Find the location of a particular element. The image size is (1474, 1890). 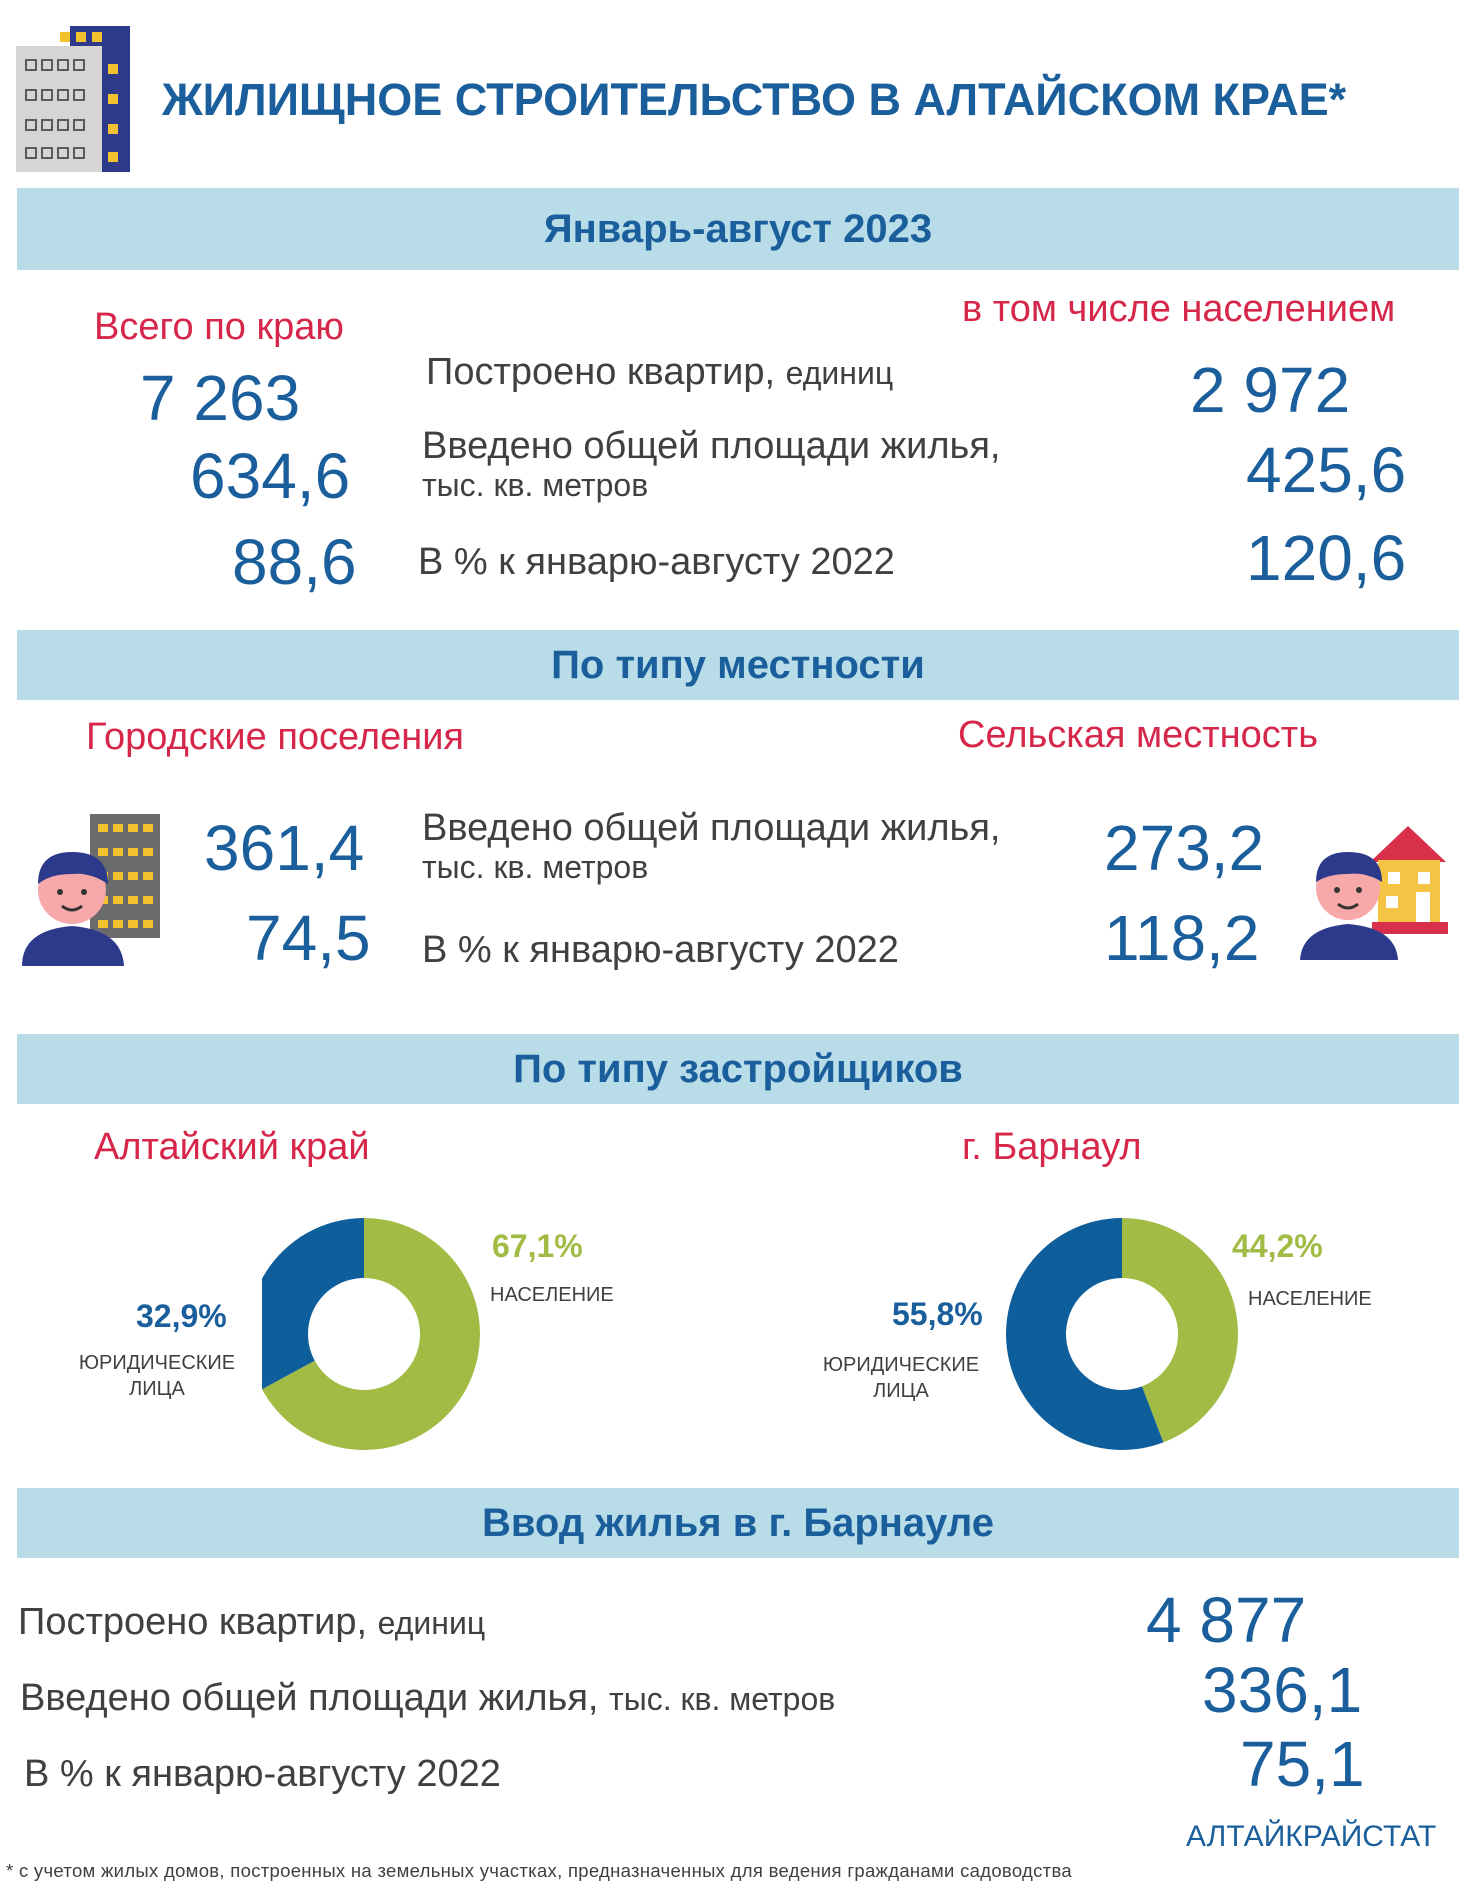

row-label-apartments: Построено квартир, единиц is located at coordinates (660, 372).